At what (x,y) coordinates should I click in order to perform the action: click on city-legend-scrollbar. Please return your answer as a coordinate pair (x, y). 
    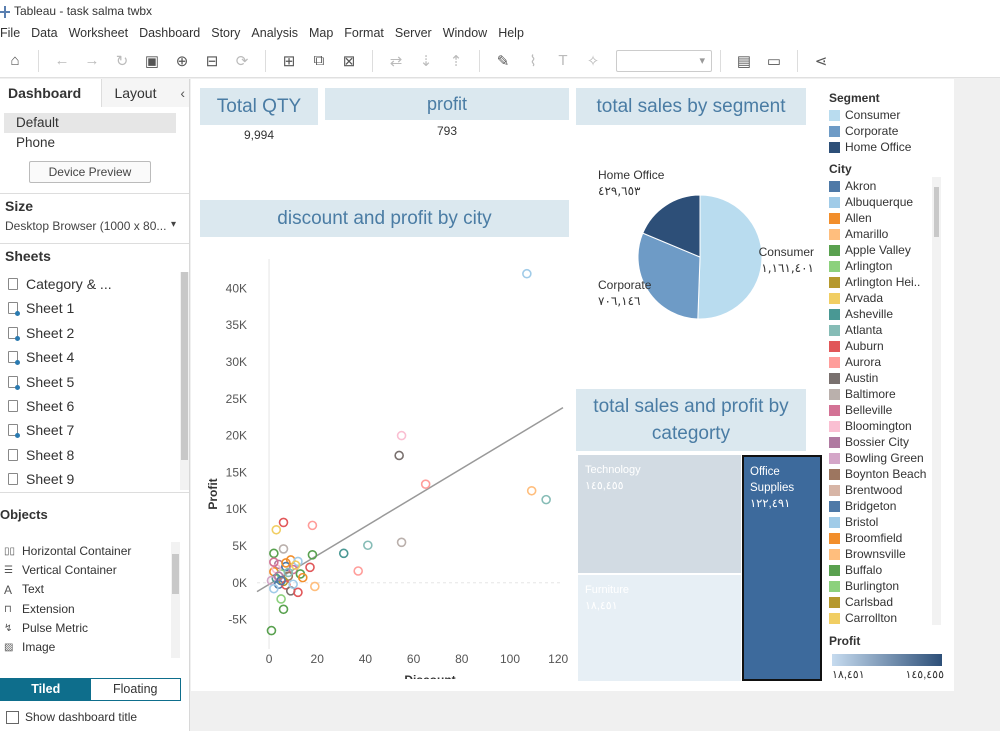
    Looking at the image, I should click on (936, 401).